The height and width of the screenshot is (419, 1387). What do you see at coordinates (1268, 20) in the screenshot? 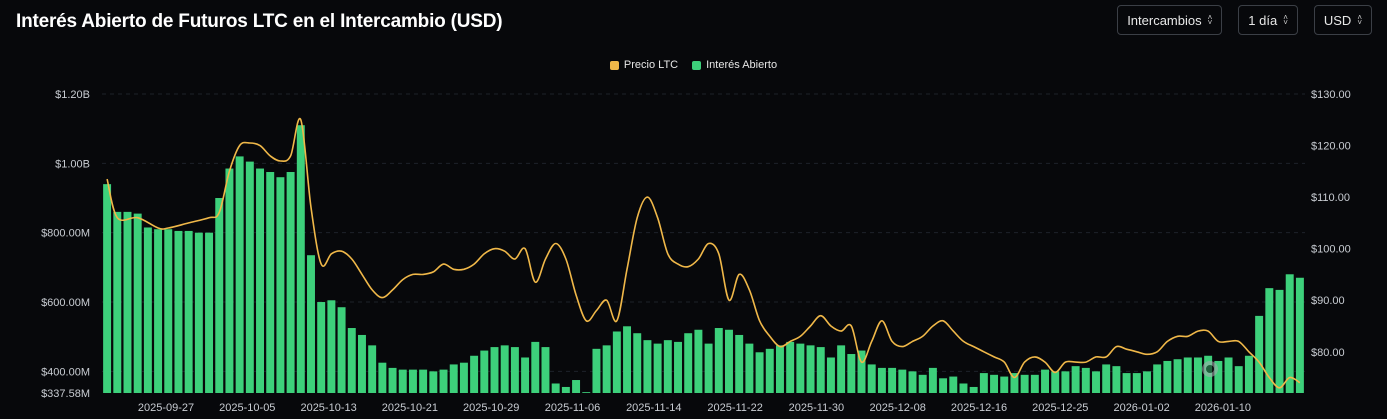
I see `interval-select: 1 día ˄ ˅` at bounding box center [1268, 20].